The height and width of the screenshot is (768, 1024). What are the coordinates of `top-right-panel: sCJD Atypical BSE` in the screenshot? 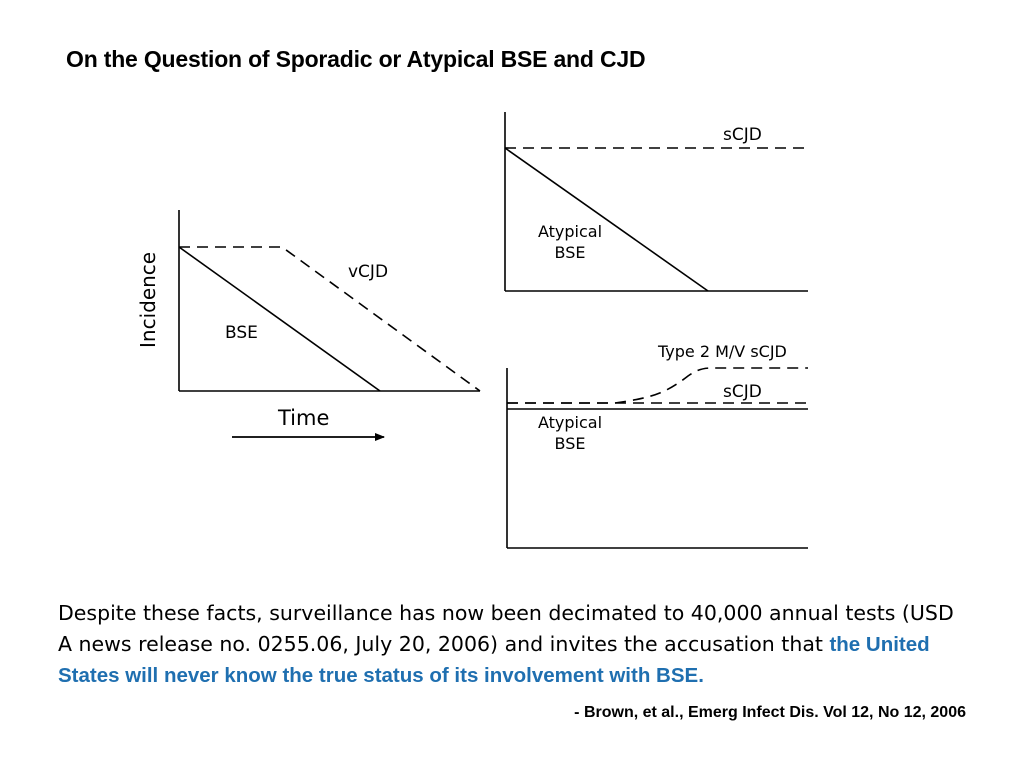 It's located at (656, 202).